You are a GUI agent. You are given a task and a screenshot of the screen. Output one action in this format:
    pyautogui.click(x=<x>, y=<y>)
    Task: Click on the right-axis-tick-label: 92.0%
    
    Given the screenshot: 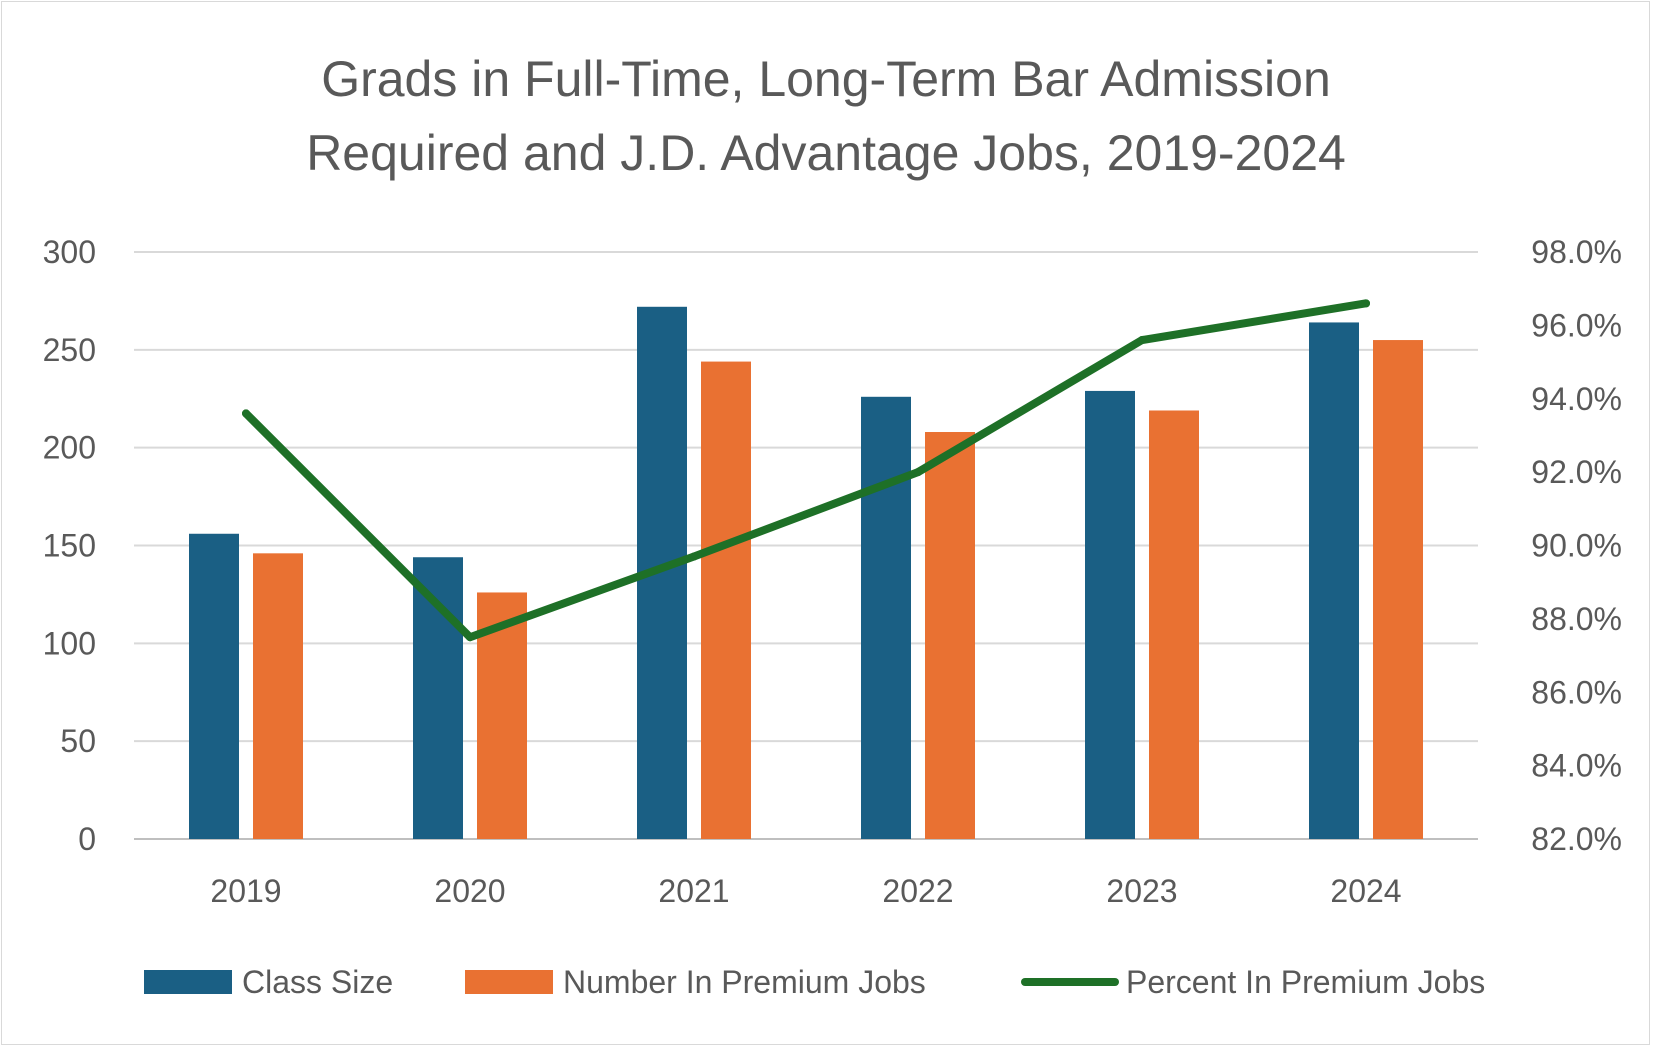 What is the action you would take?
    pyautogui.click(x=1576, y=472)
    